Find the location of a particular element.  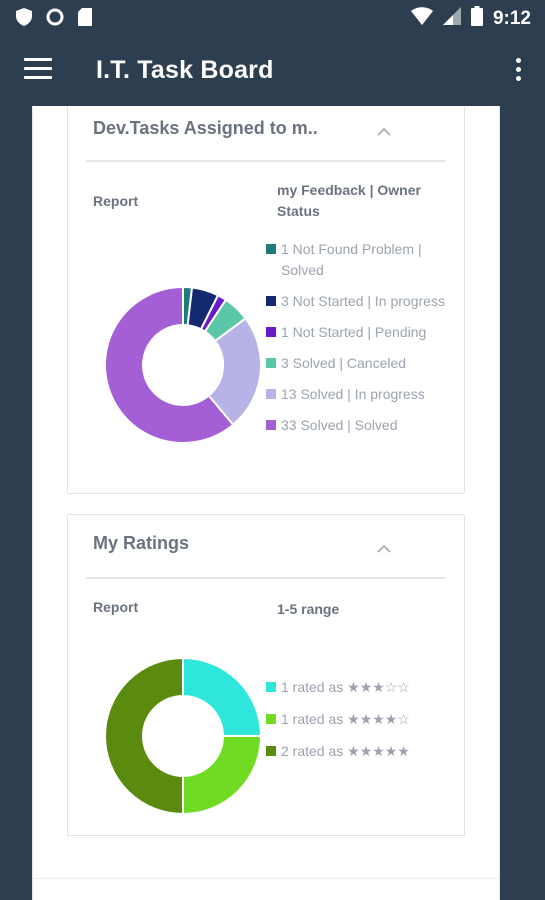

circle-icon is located at coordinates (55, 19).